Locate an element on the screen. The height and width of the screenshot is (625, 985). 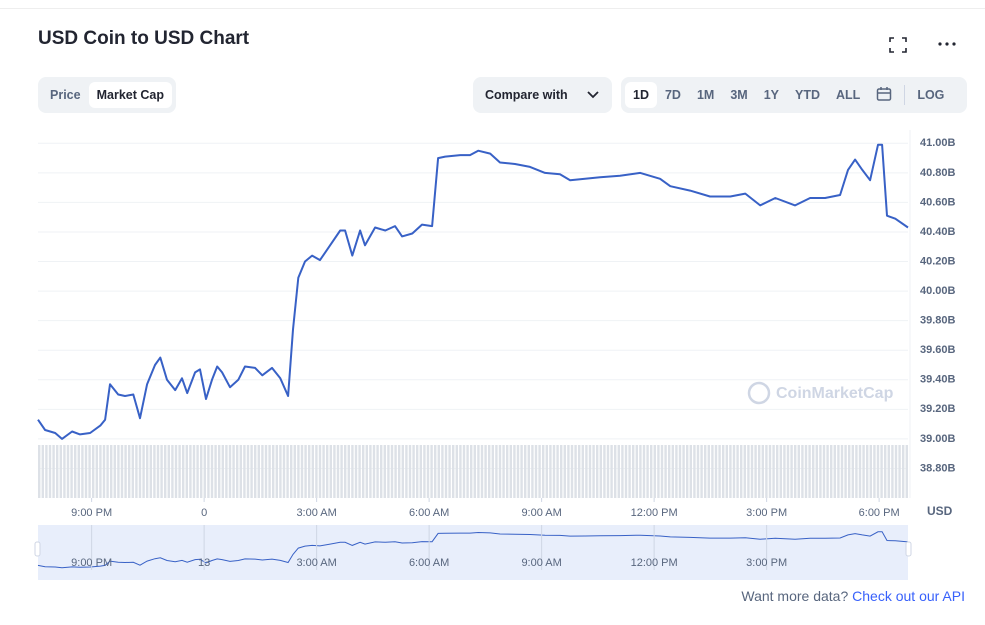
footer: Want more data? Check out our API is located at coordinates (853, 596).